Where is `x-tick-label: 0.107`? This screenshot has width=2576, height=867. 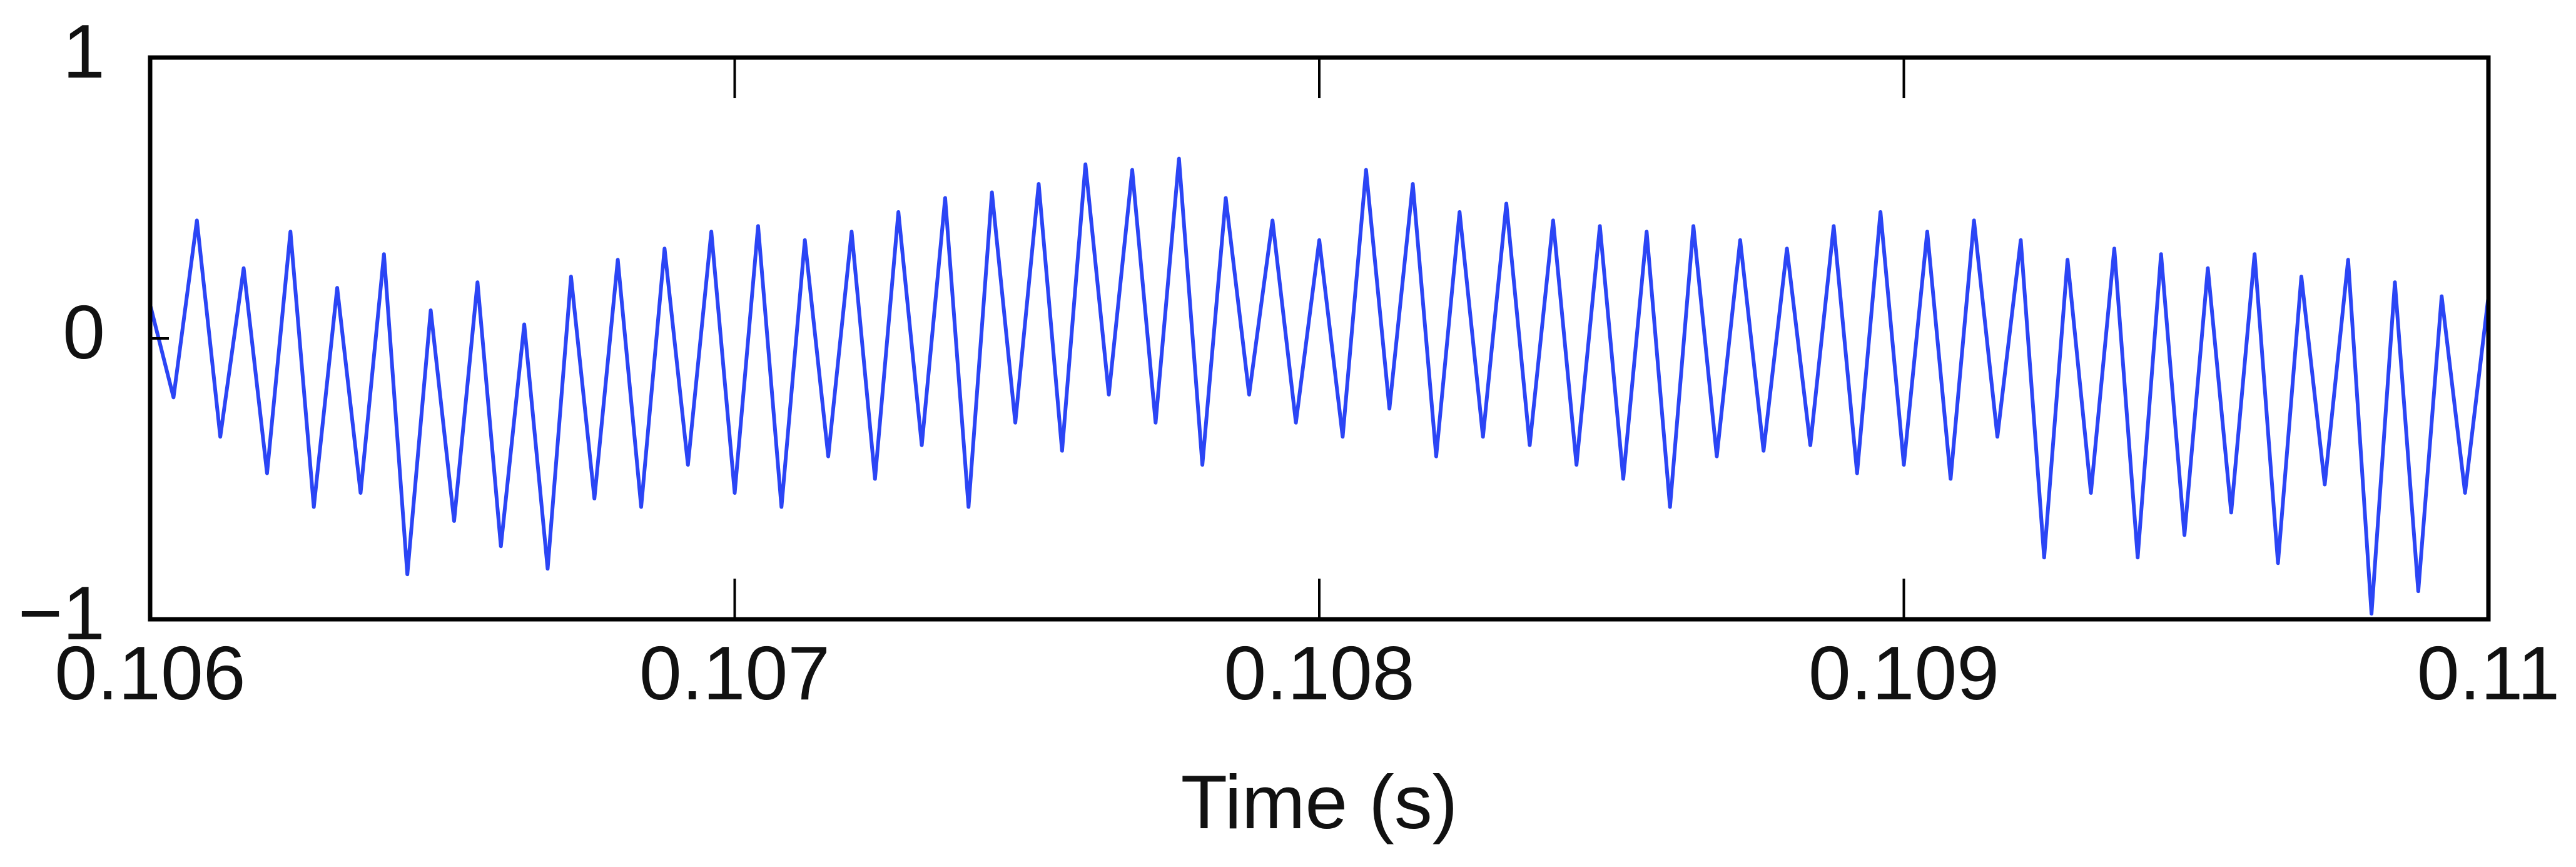 x-tick-label: 0.107 is located at coordinates (734, 673).